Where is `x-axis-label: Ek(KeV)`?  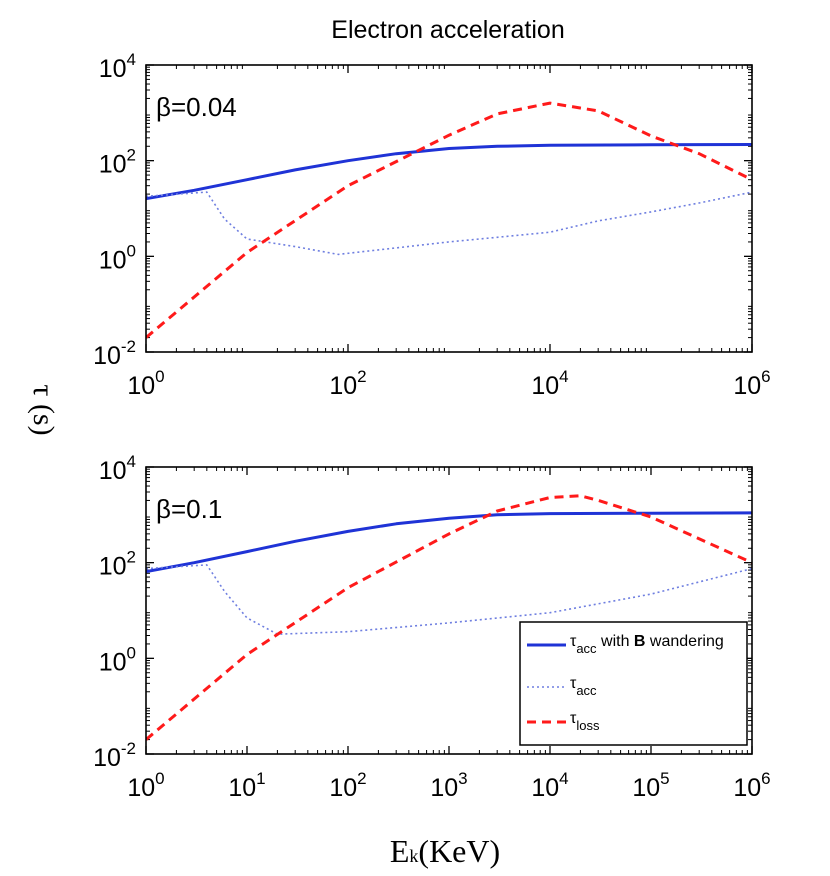
x-axis-label: Ek(KeV) is located at coordinates (445, 851).